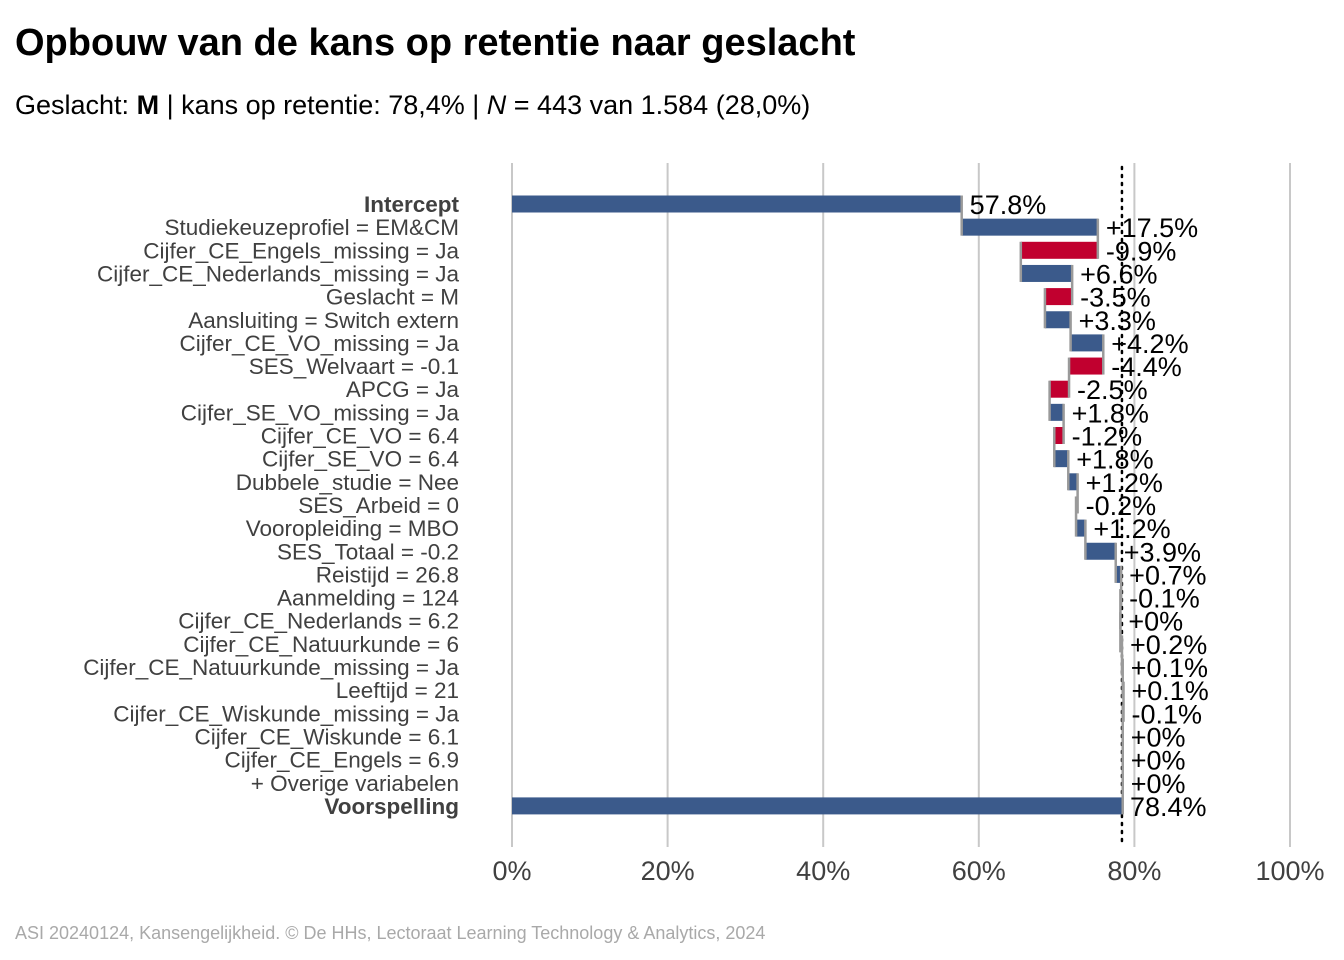 This screenshot has width=1344, height=960. Describe the element at coordinates (320, 343) in the screenshot. I see `category-label: Cijfer_CE_VO_missing = Ja` at that location.